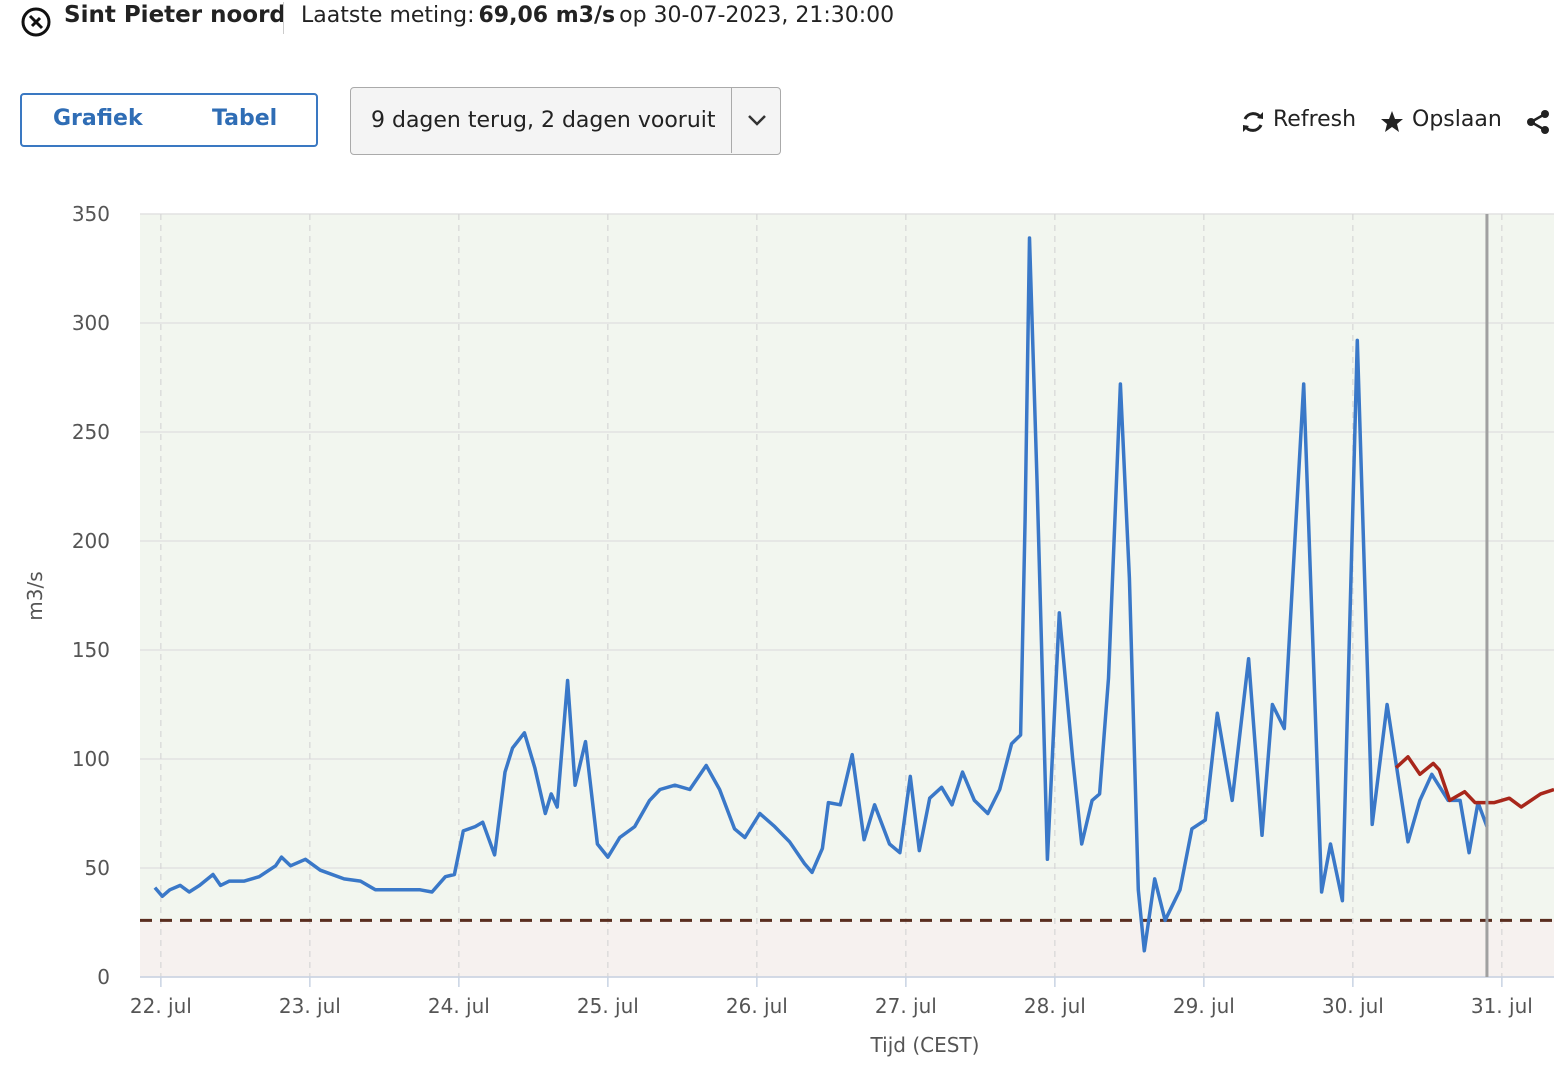  I want to click on y-tick-label: 0, so click(103, 977).